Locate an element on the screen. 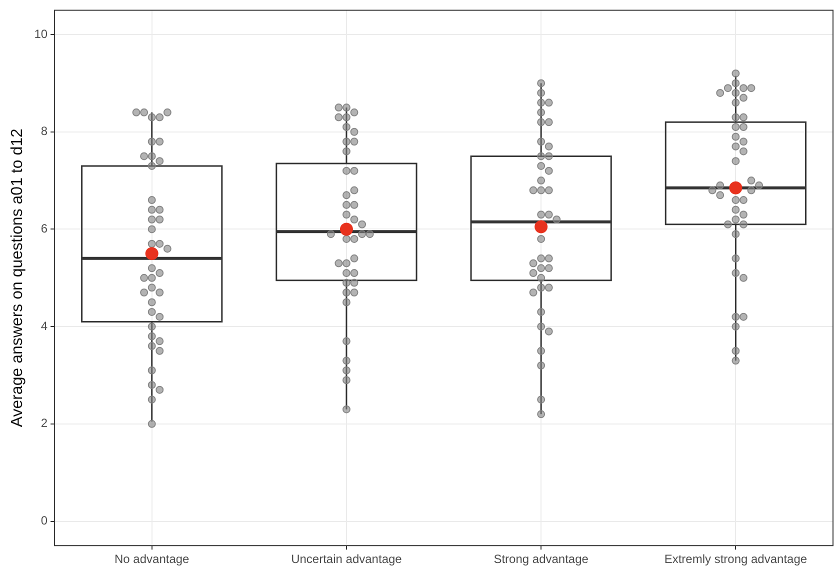  x-tick-label: Strong advantage is located at coordinates (541, 559).